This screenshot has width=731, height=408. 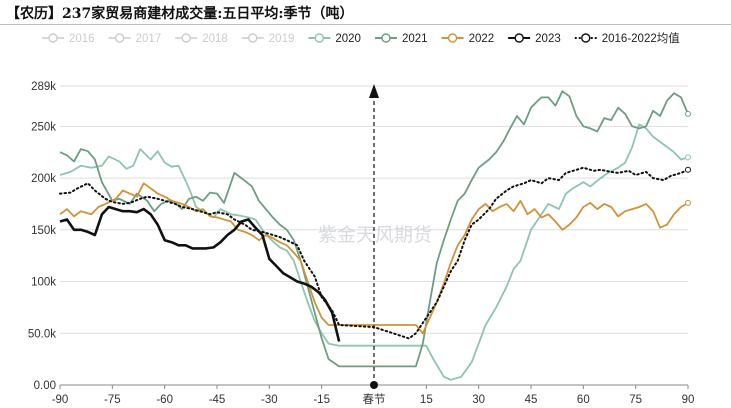 What do you see at coordinates (180, 14) in the screenshot?
I see `chart-title: 【农历】237家贸易商建材成交量:五日平均:季节（吨）` at bounding box center [180, 14].